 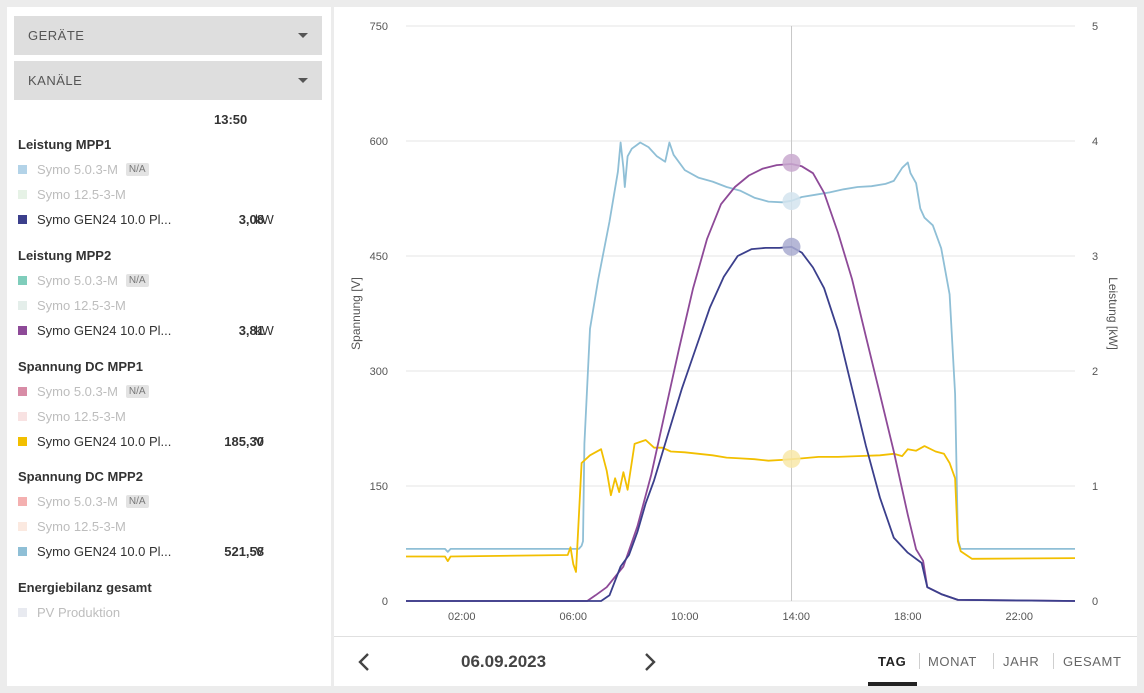 What do you see at coordinates (1021, 661) in the screenshot?
I see `tab-jahr: JAHR` at bounding box center [1021, 661].